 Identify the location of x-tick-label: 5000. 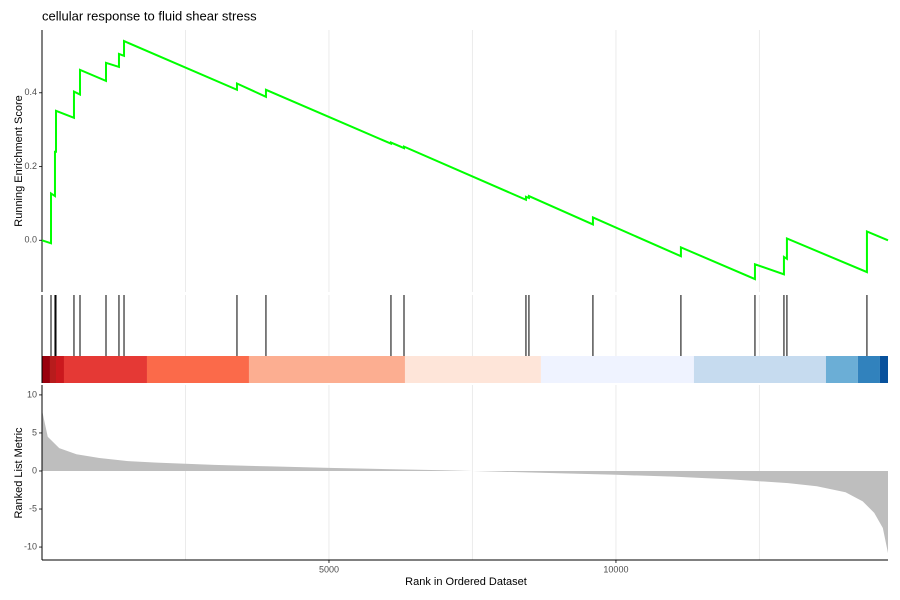
(329, 569).